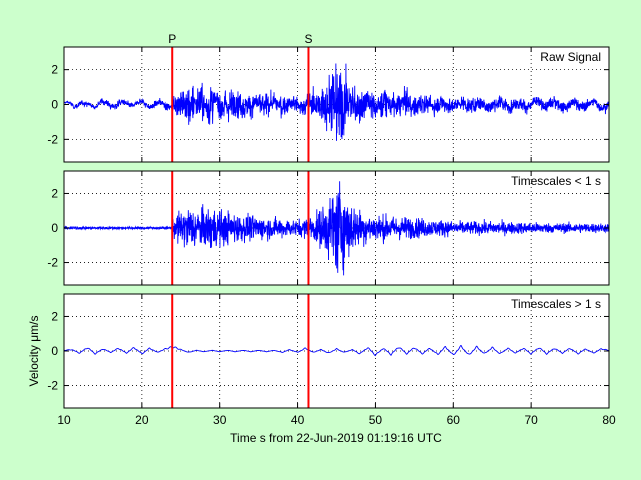 The image size is (641, 480). I want to click on x-tick-label: 50, so click(376, 420).